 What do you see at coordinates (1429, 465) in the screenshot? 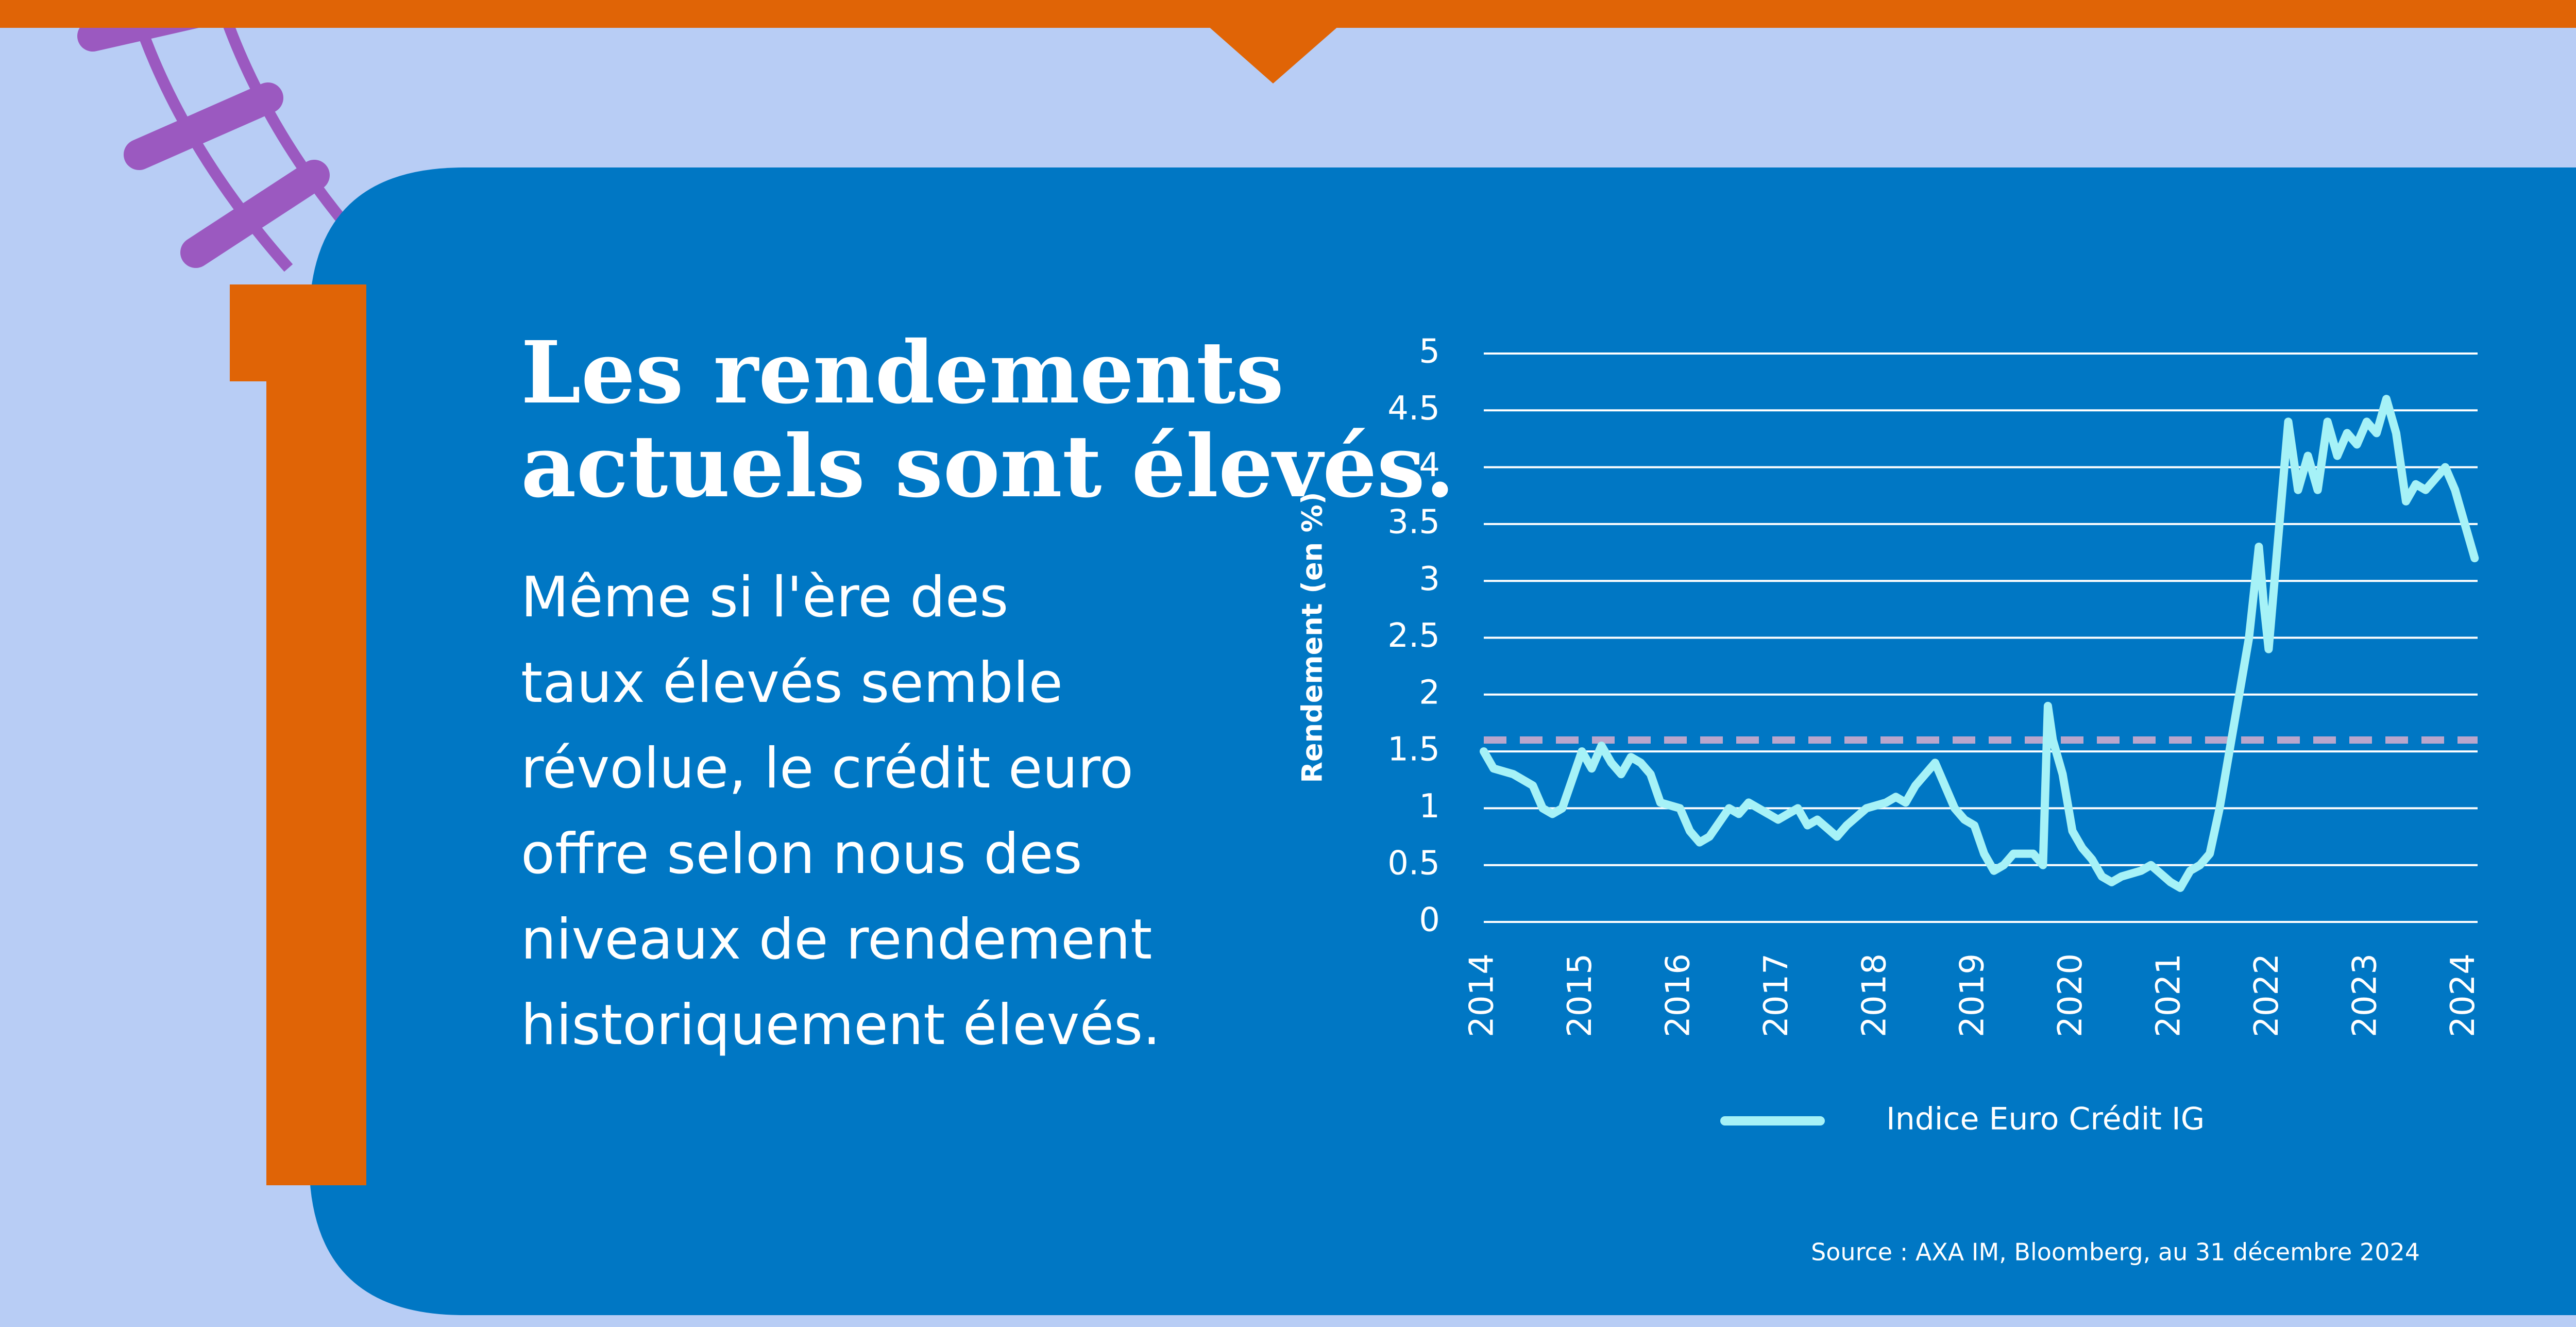
I see `y-tick-label: 4` at bounding box center [1429, 465].